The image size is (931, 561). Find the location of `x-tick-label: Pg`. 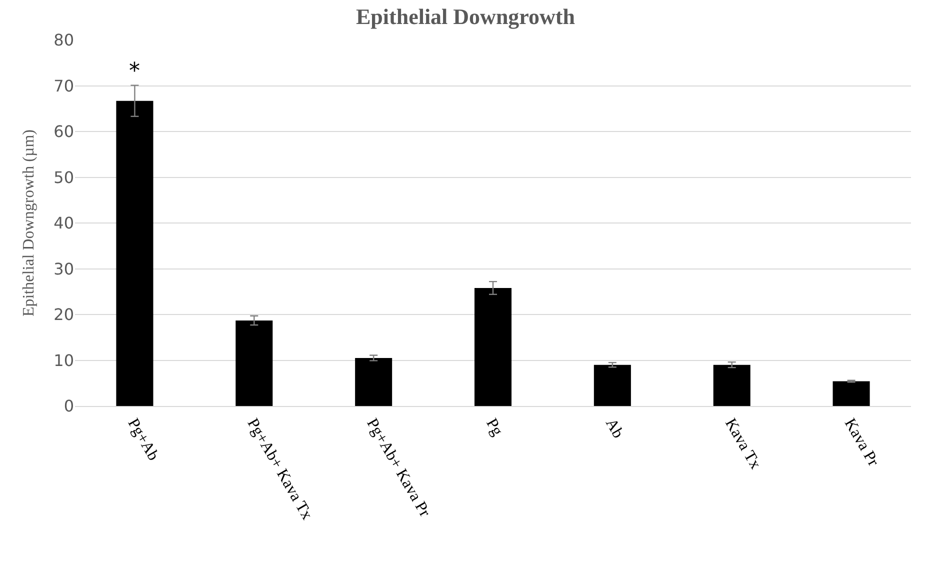

x-tick-label: Pg is located at coordinates (494, 427).